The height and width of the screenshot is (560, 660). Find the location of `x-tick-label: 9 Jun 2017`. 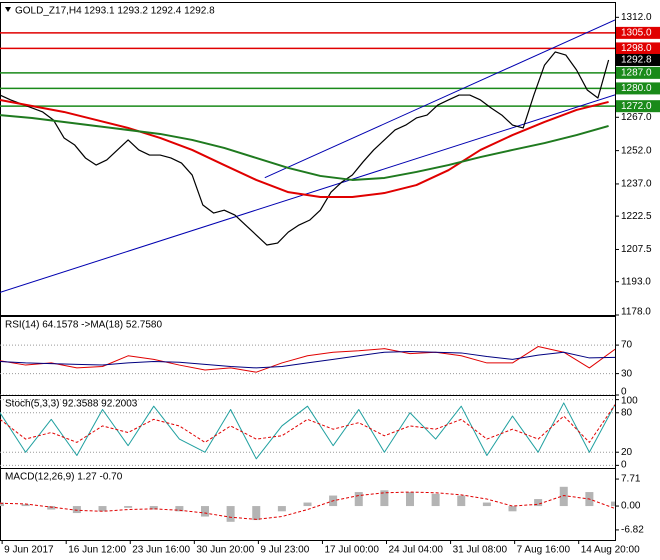

x-tick-label: 9 Jun 2017 is located at coordinates (29, 550).